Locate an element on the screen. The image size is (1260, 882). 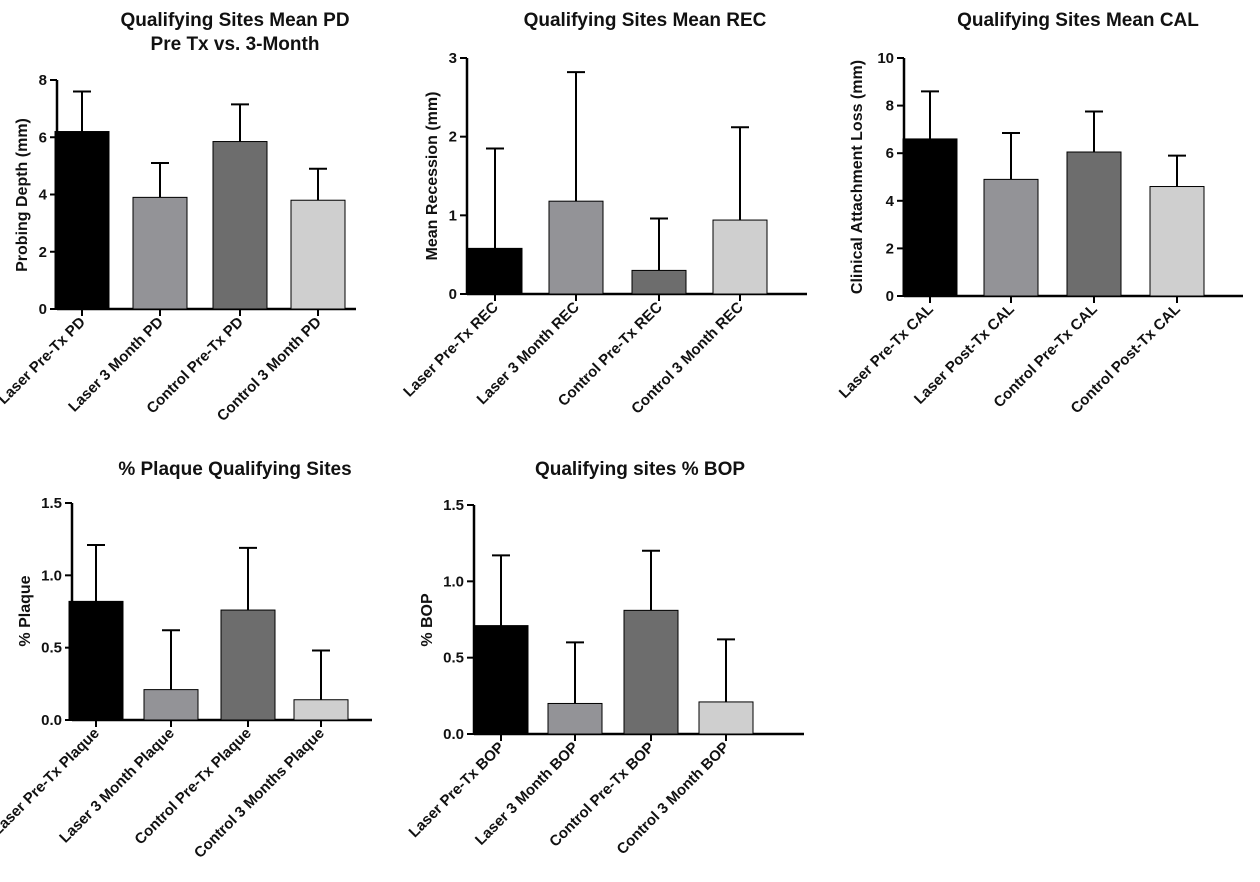
y-axis-label: % BOP is located at coordinates (427, 620).